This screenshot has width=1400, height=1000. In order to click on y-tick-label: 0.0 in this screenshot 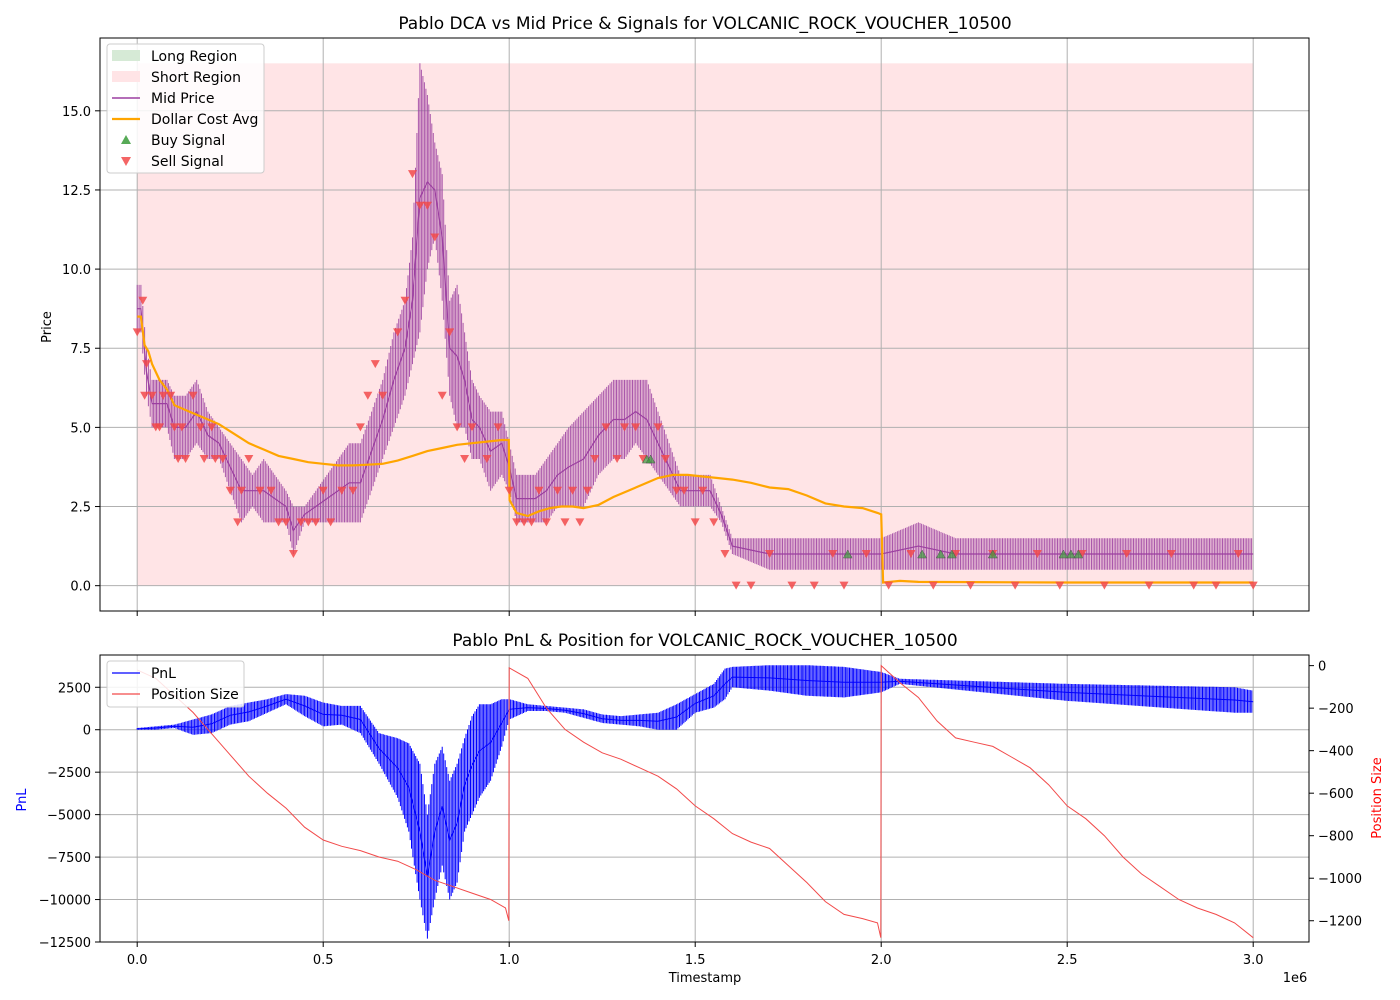, I will do `click(80, 587)`.